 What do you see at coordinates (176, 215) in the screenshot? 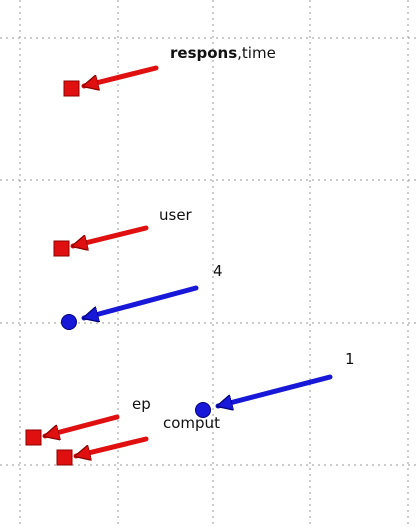
I see `user-label: user` at bounding box center [176, 215].